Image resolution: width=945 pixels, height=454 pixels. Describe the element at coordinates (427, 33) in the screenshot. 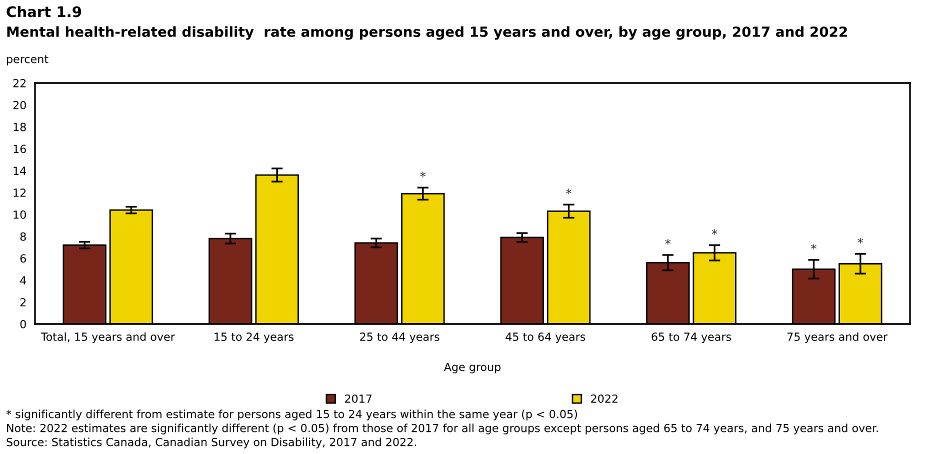

I see `chart-subtitle: Mental health-related disability rate among persons aged 15 years and over, by age group, 2017 and 2022` at that location.